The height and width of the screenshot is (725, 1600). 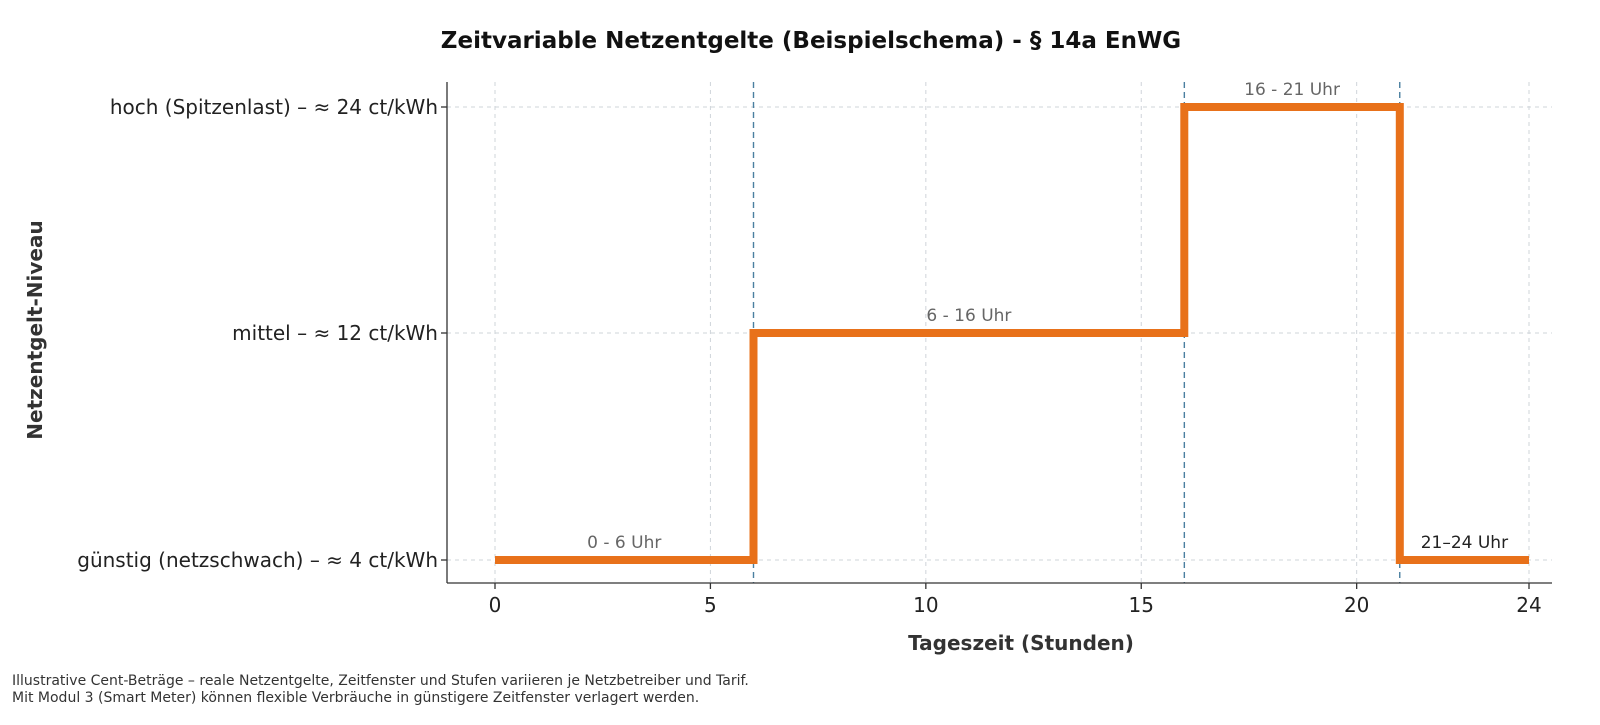 What do you see at coordinates (1292, 90) in the screenshot?
I see `time-window-annotation: 16 - 21 Uhr` at bounding box center [1292, 90].